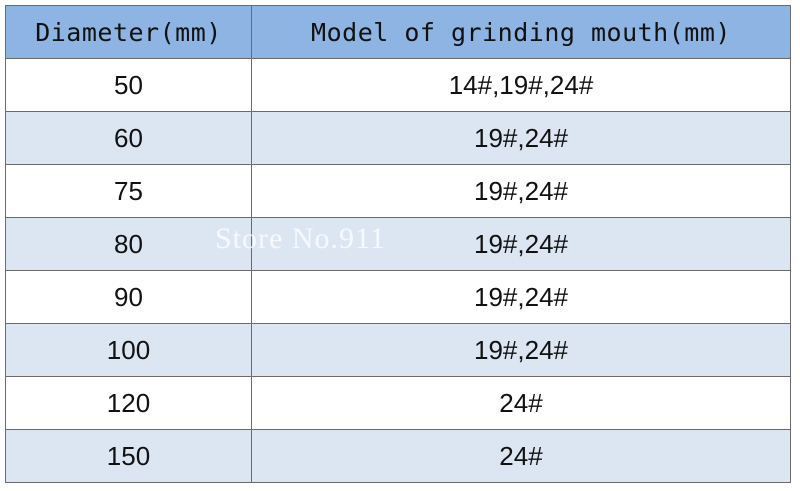 The height and width of the screenshot is (491, 800). Describe the element at coordinates (521, 85) in the screenshot. I see `cell-model: 14#,19#,24#` at that location.